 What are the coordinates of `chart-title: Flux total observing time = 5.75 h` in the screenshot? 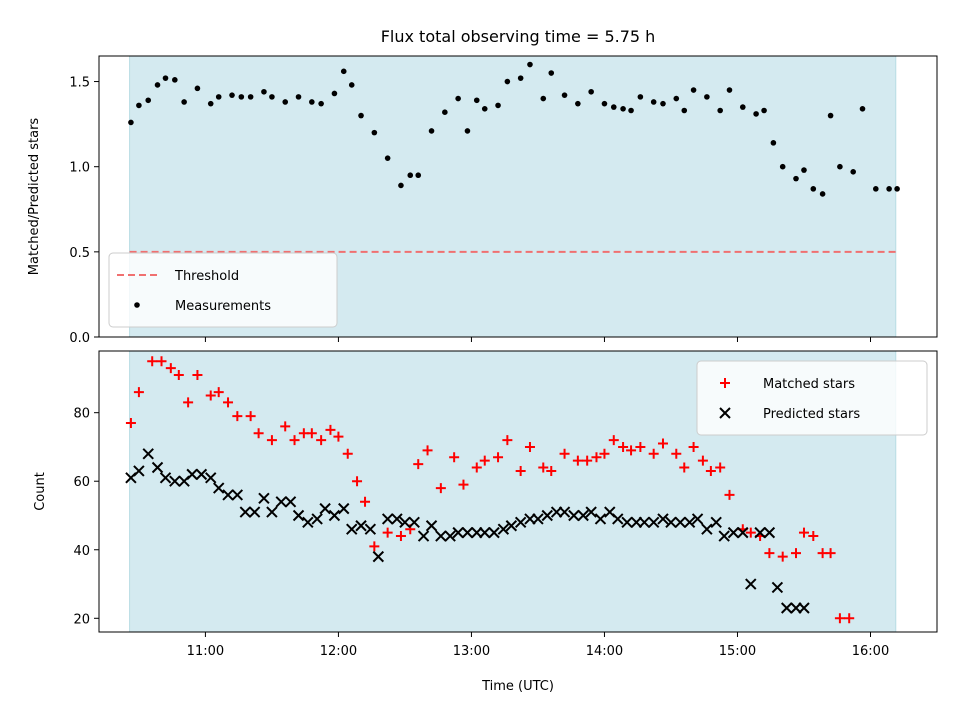 It's located at (518, 36).